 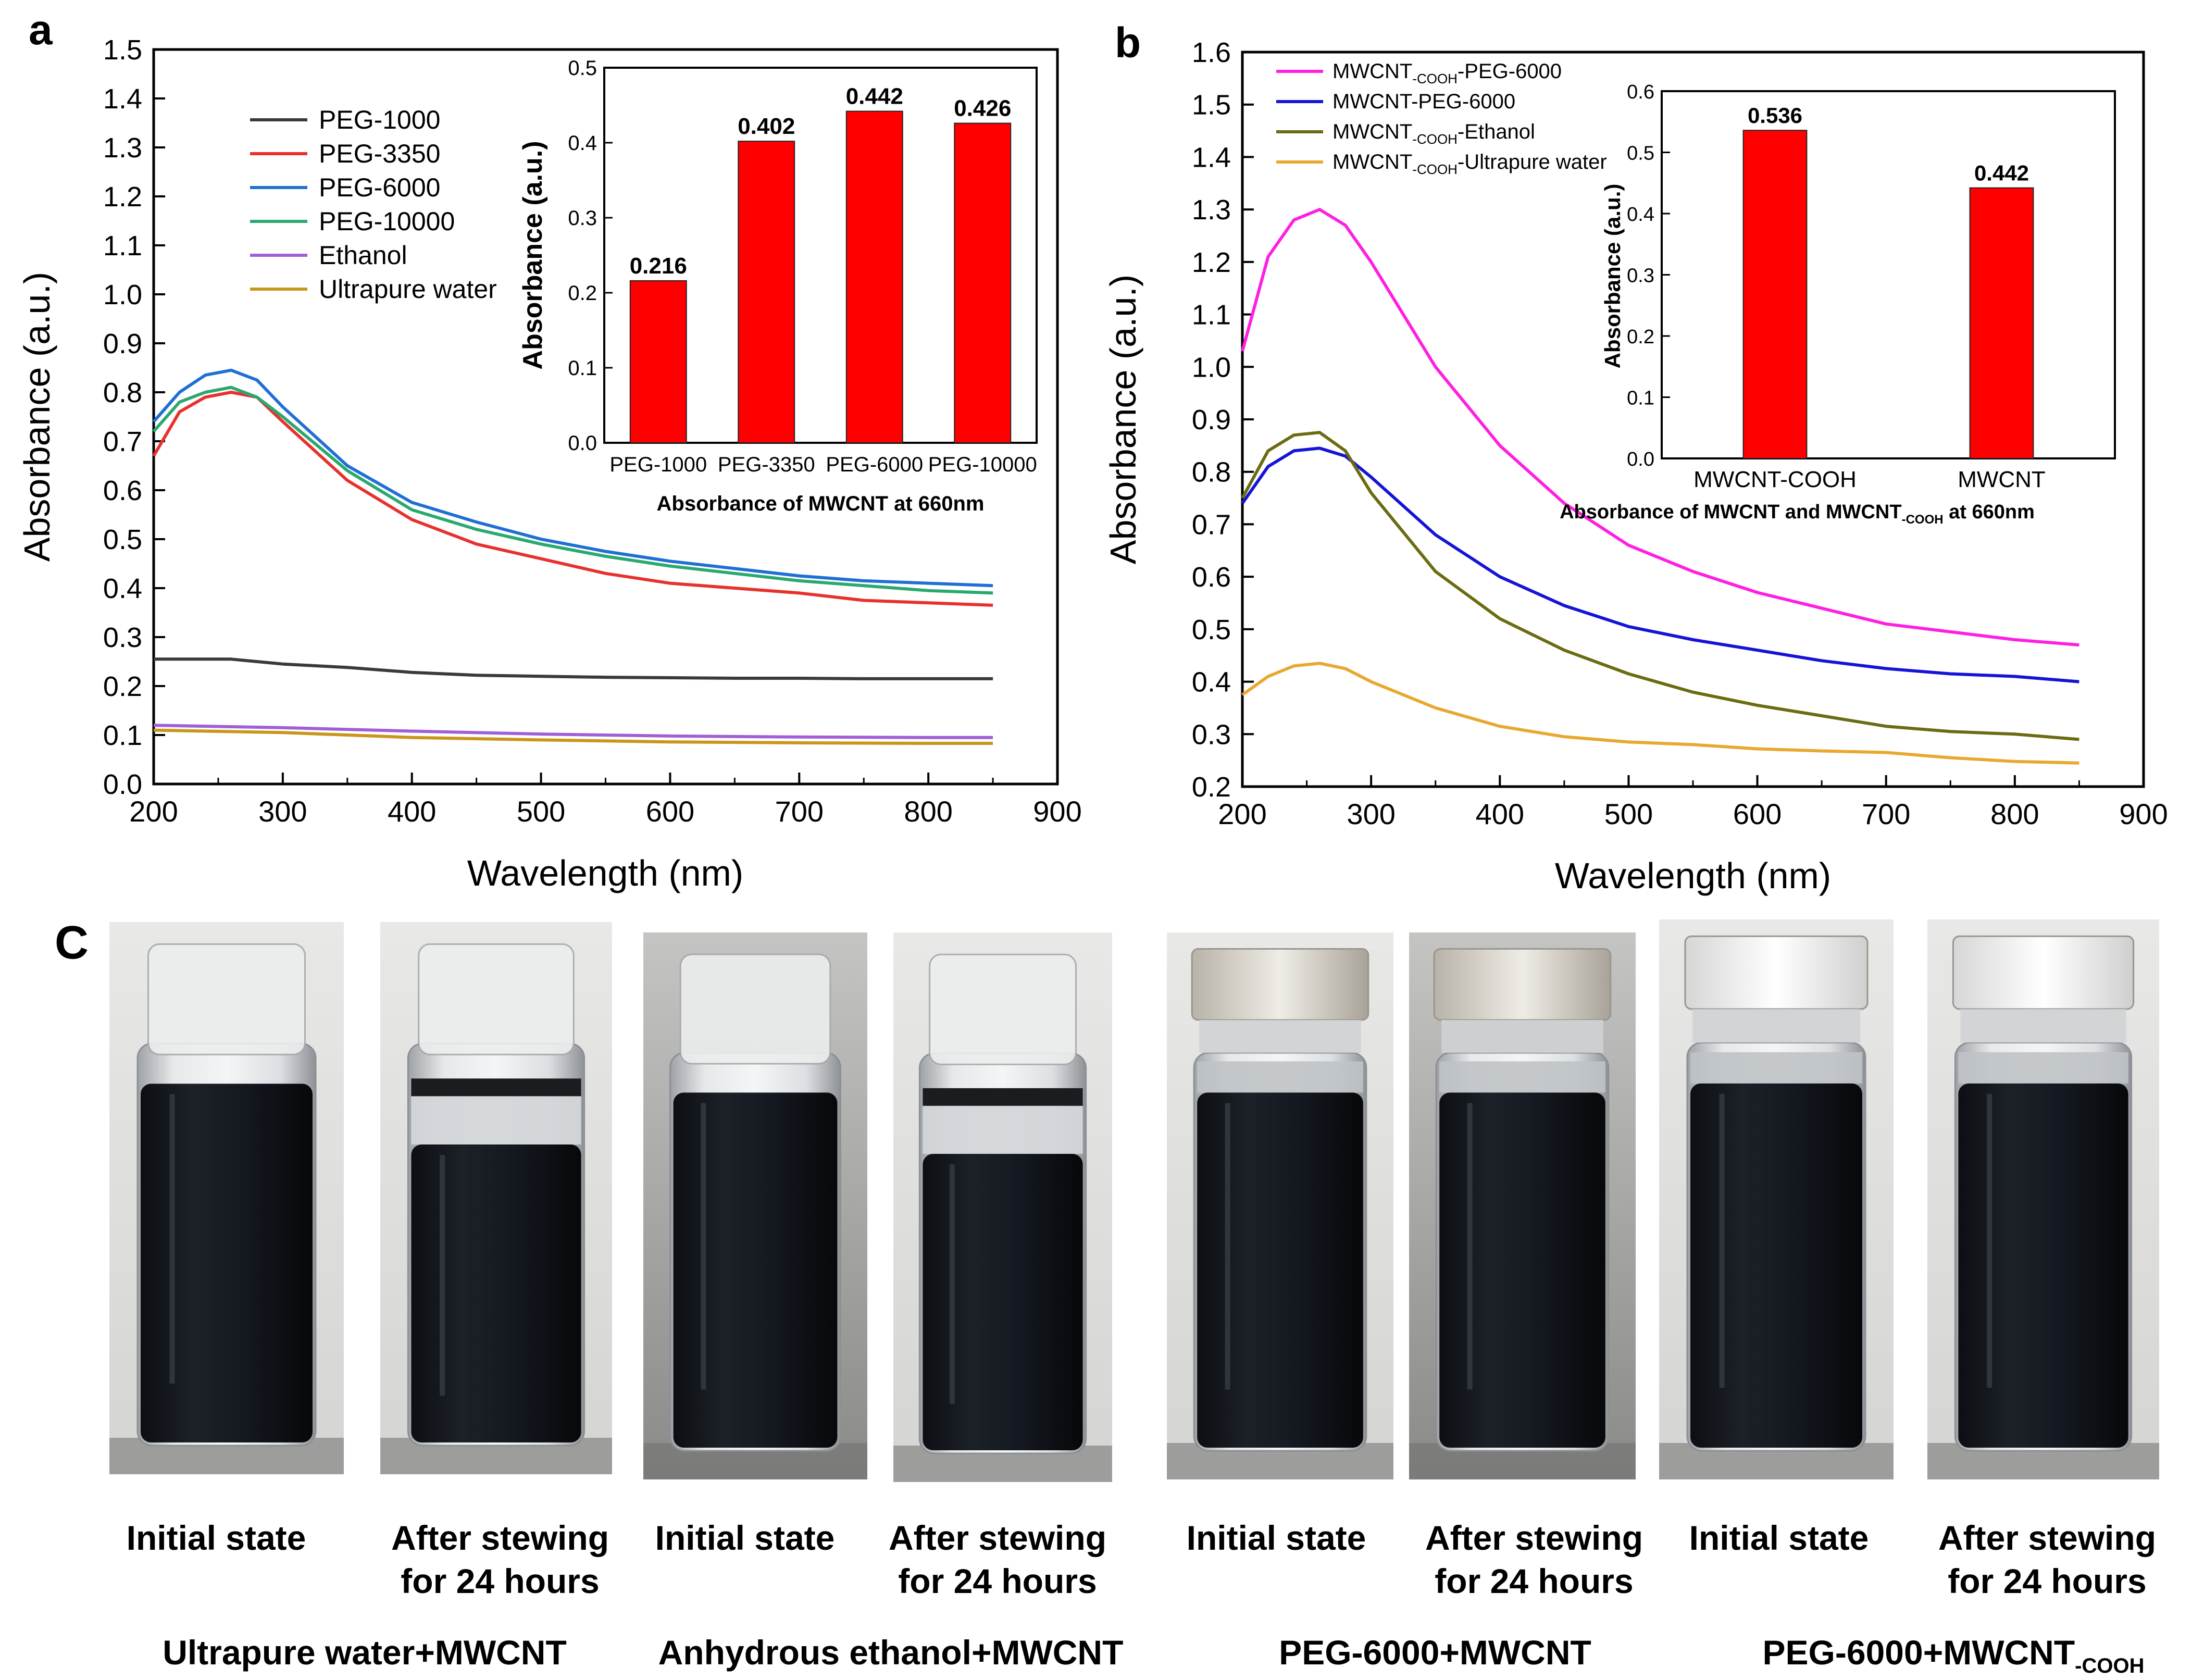 I want to click on legend-entry: PEG-10000, so click(x=387, y=221).